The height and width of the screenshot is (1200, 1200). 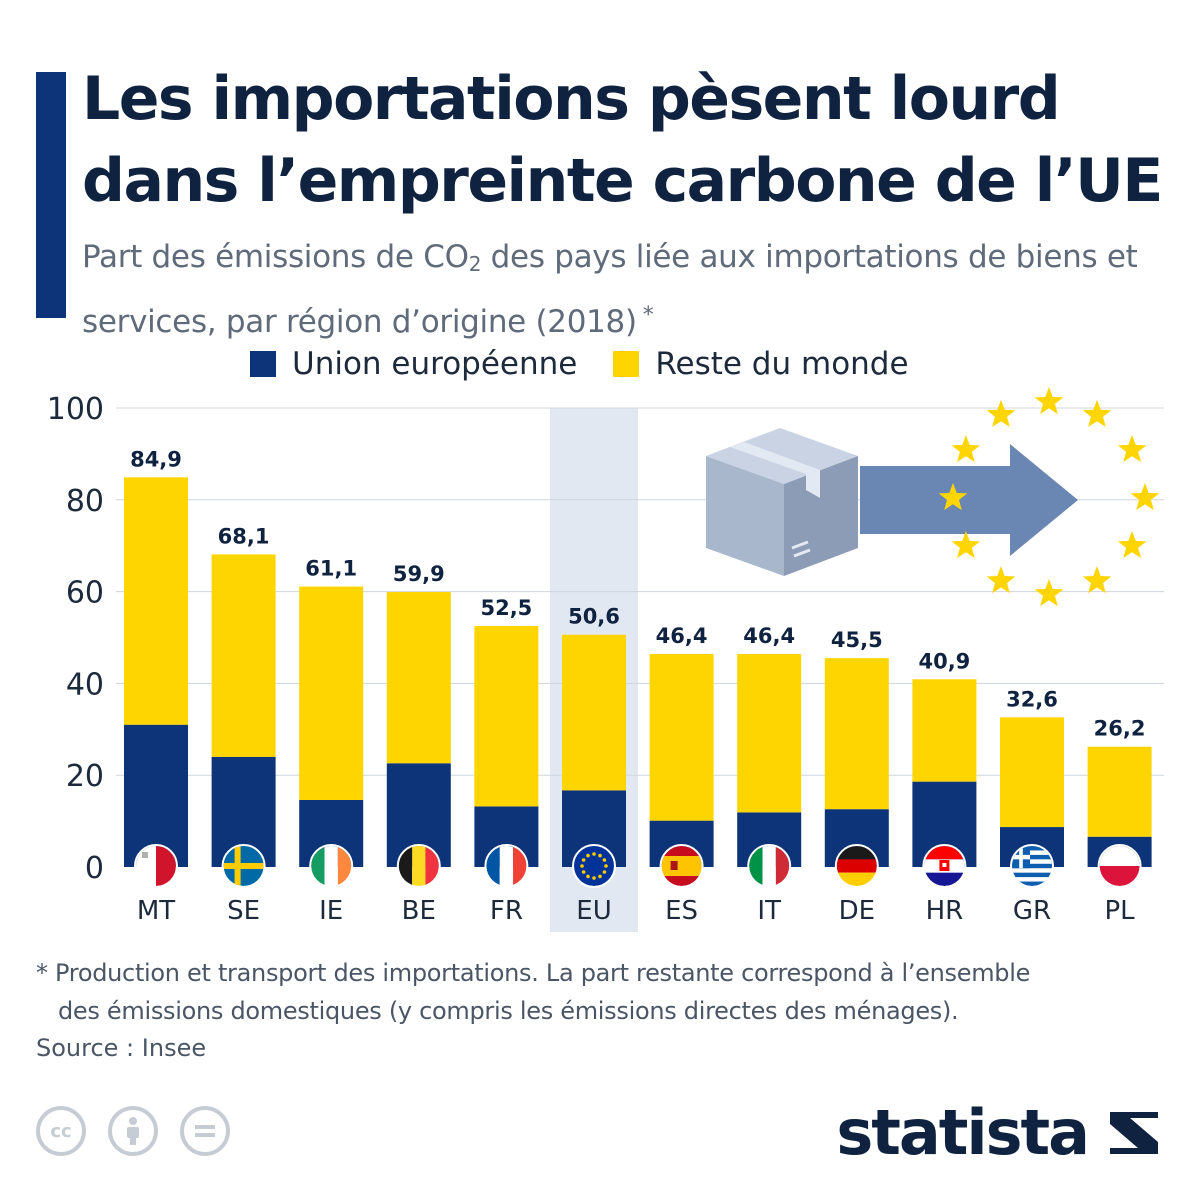 What do you see at coordinates (419, 574) in the screenshot?
I see `data-label-be: 59,9` at bounding box center [419, 574].